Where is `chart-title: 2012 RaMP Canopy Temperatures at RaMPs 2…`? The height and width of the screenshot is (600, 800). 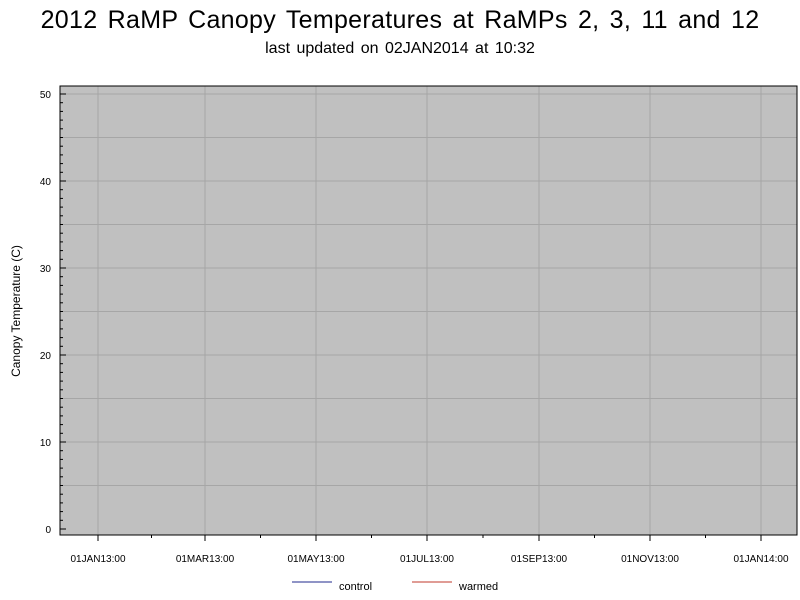 chart-title: 2012 RaMP Canopy Temperatures at RaMPs 2… is located at coordinates (400, 20).